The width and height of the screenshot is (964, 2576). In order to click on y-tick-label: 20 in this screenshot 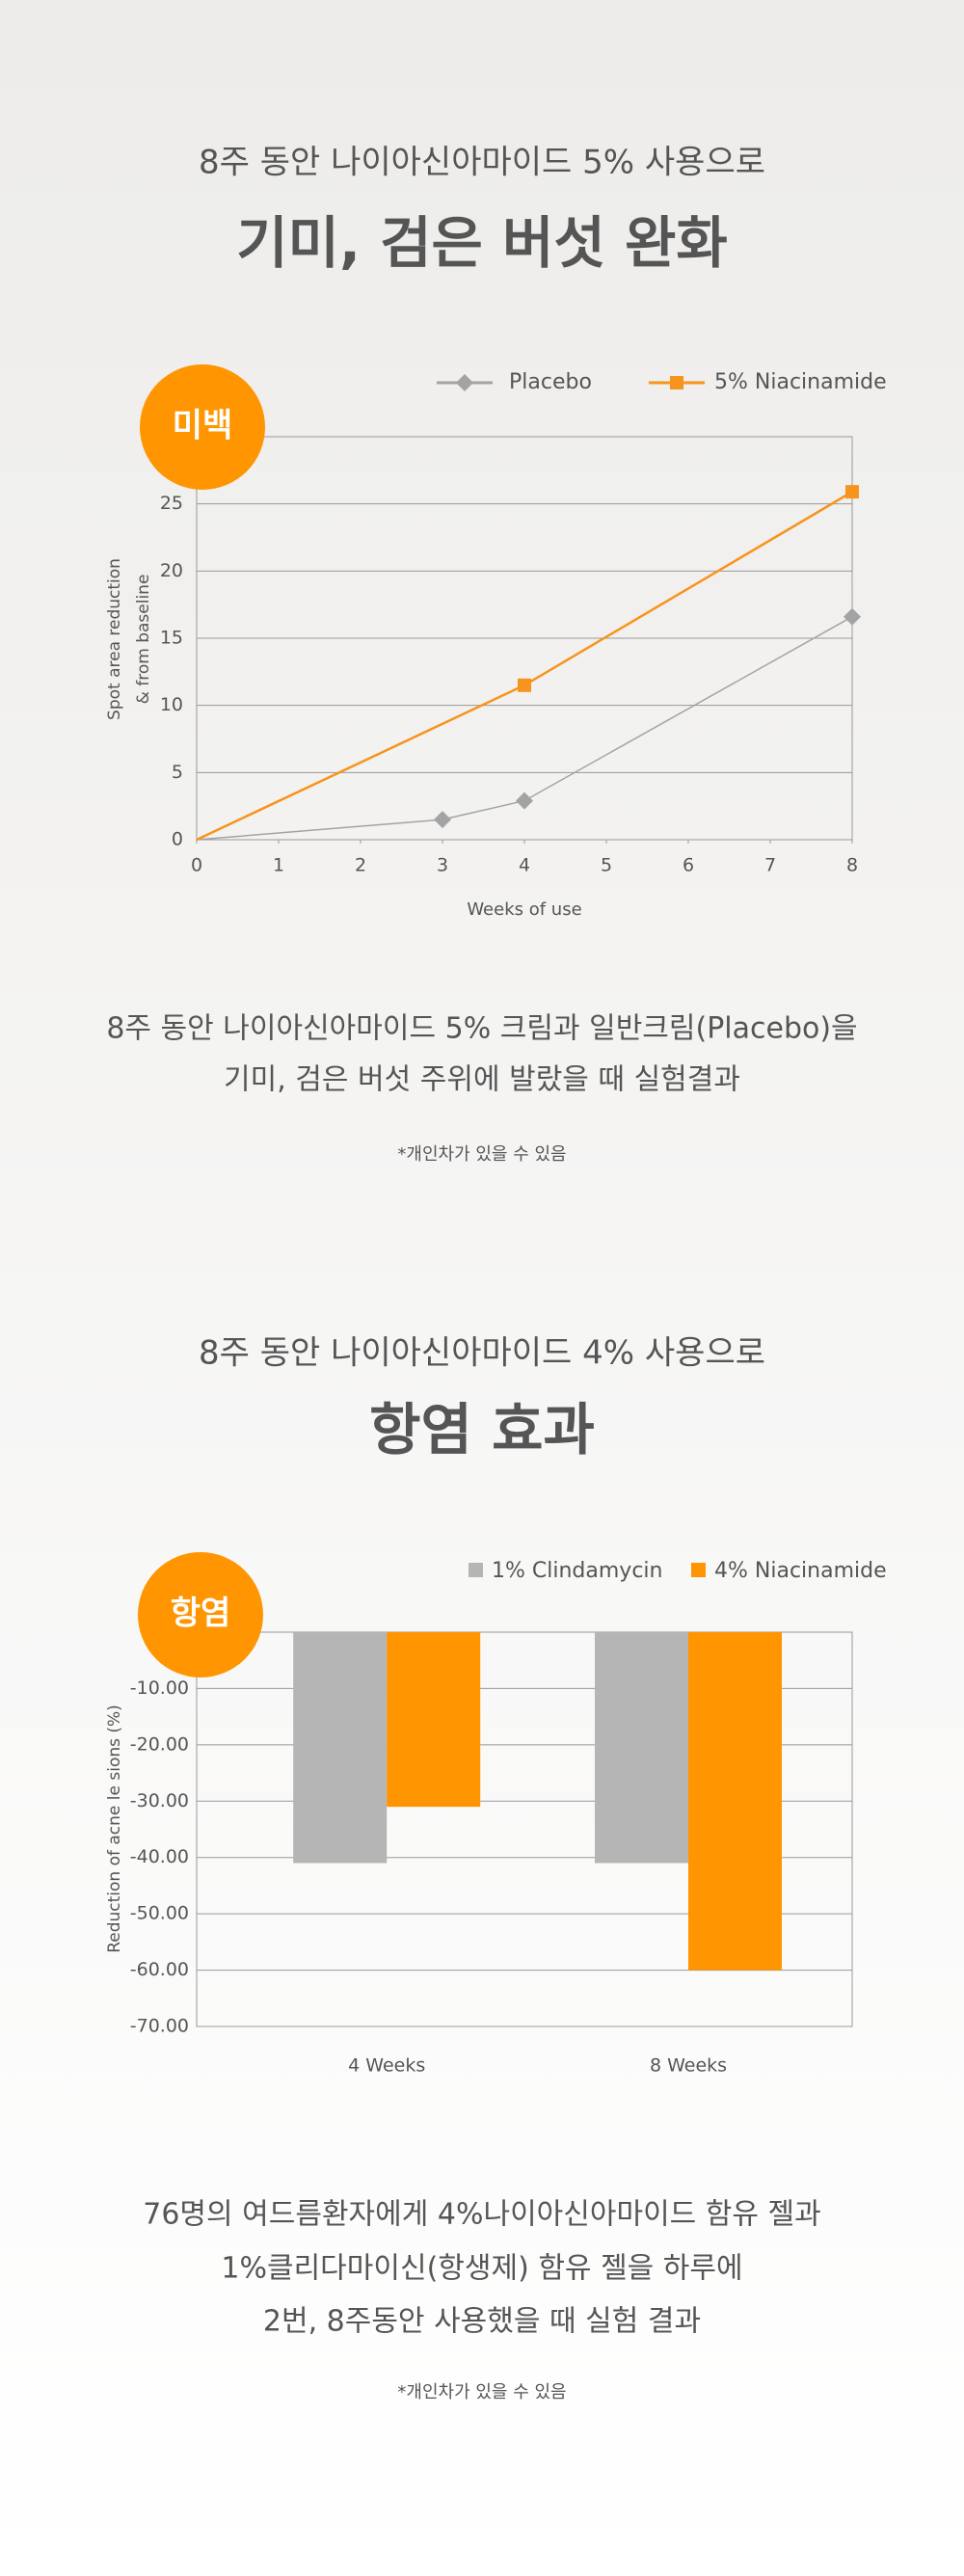, I will do `click(171, 570)`.